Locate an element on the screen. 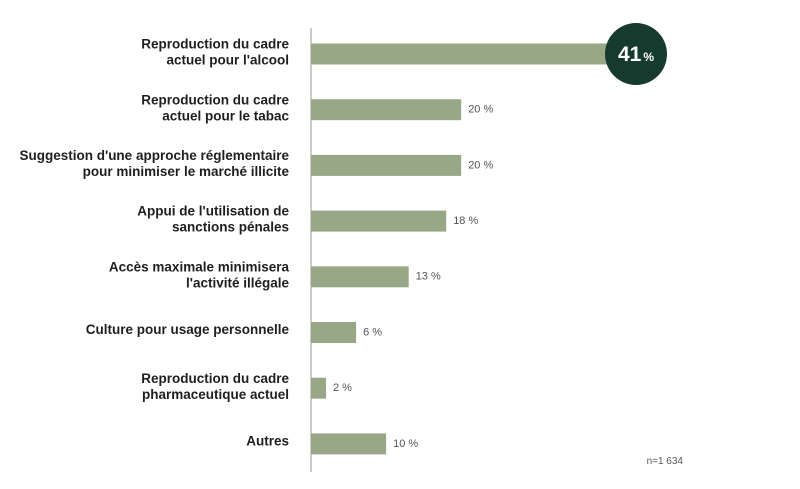  category-label-line: l'activité illégale is located at coordinates (238, 282).